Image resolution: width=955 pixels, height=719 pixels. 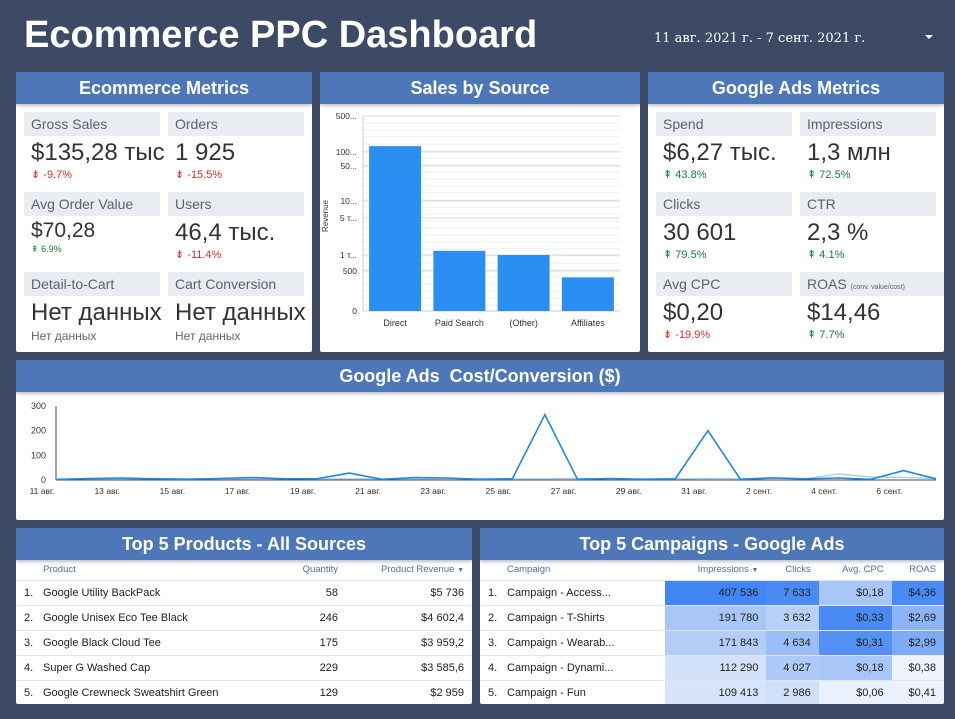 What do you see at coordinates (244, 668) in the screenshot?
I see `table-row: 4. Super G Washed Cap 229 $3 585,6` at bounding box center [244, 668].